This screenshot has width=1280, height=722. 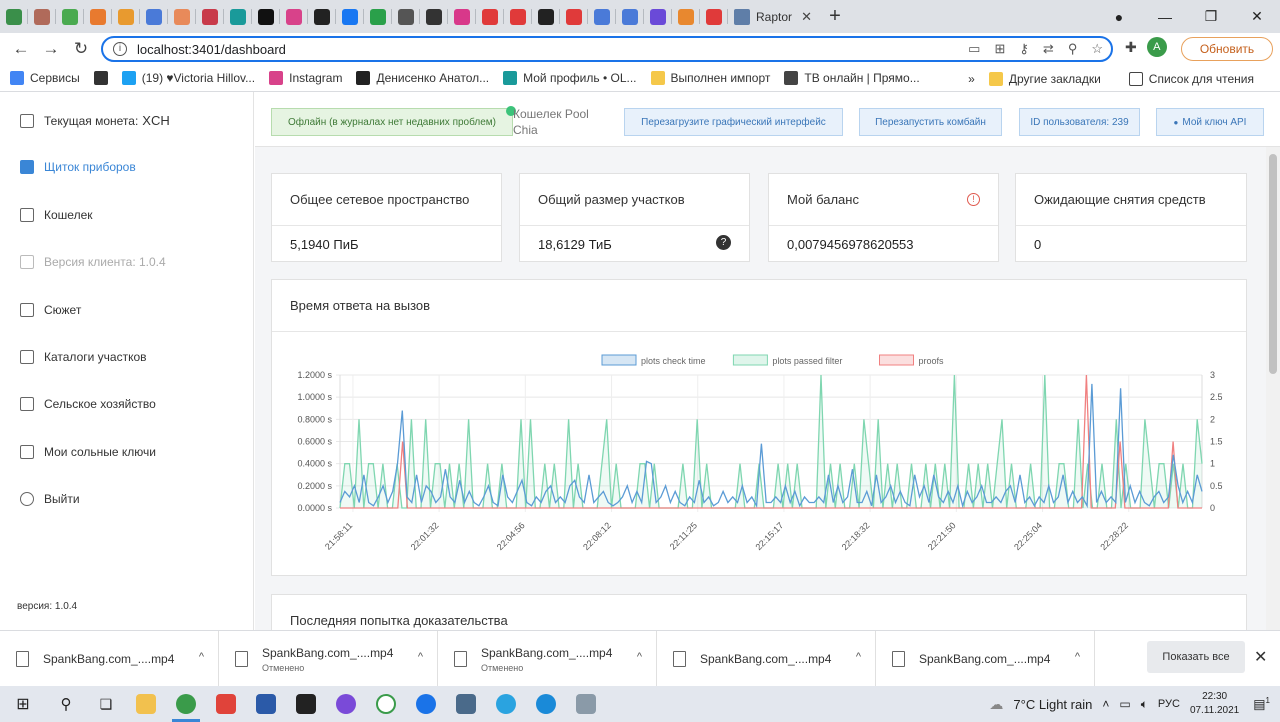 I want to click on teamviewer-icon, so click(x=426, y=704).